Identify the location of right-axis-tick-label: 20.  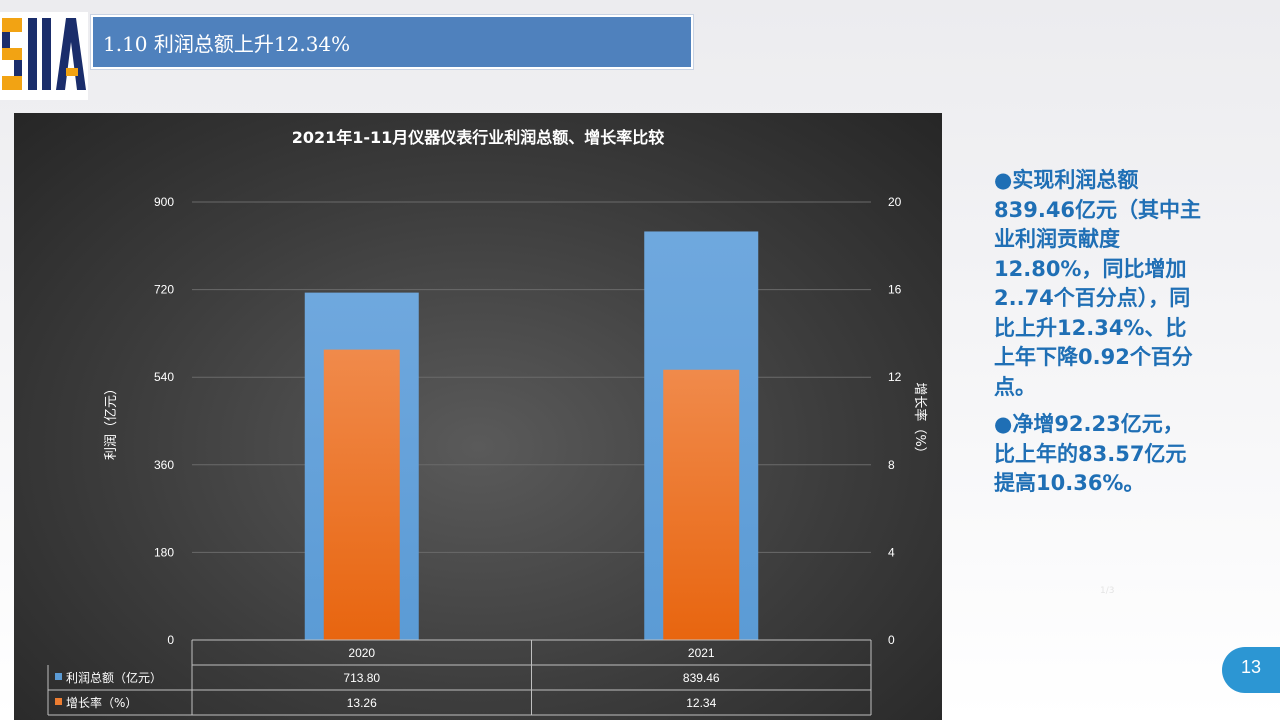
(895, 202).